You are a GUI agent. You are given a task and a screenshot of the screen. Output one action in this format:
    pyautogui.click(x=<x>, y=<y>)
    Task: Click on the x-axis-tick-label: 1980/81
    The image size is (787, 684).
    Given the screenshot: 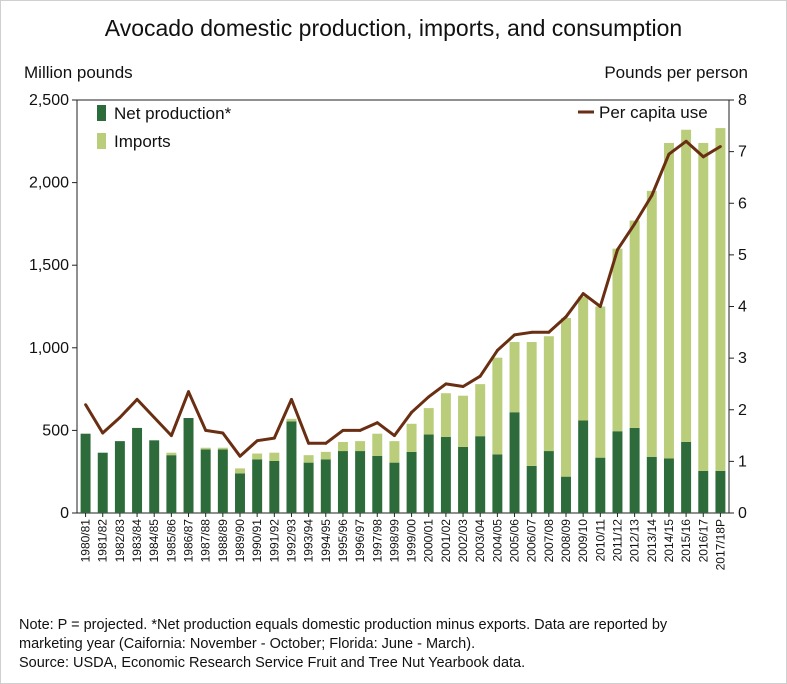 What is the action you would take?
    pyautogui.click(x=86, y=541)
    